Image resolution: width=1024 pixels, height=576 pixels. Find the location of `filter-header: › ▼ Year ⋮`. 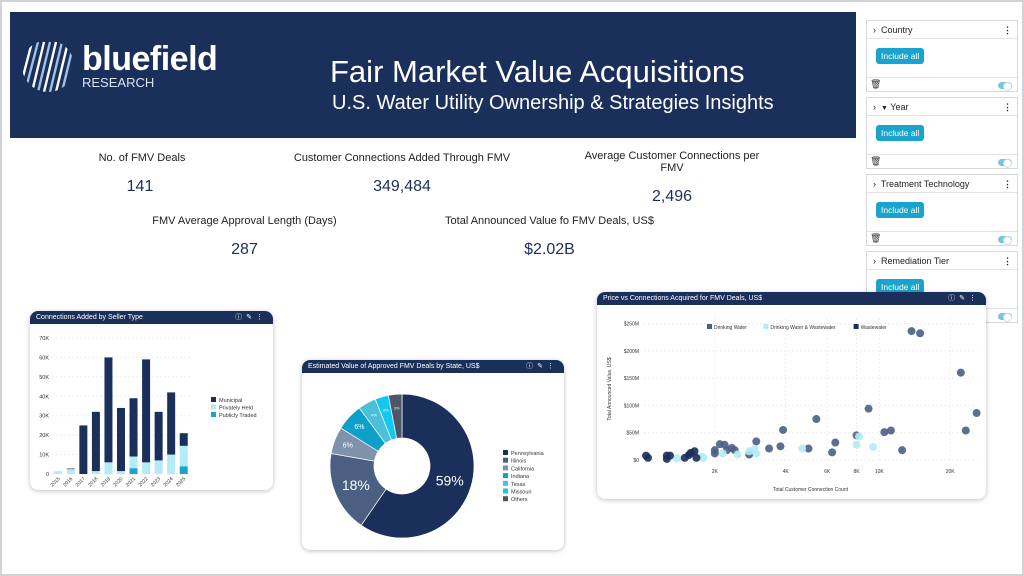

filter-header: › ▼ Year ⋮ is located at coordinates (942, 107).